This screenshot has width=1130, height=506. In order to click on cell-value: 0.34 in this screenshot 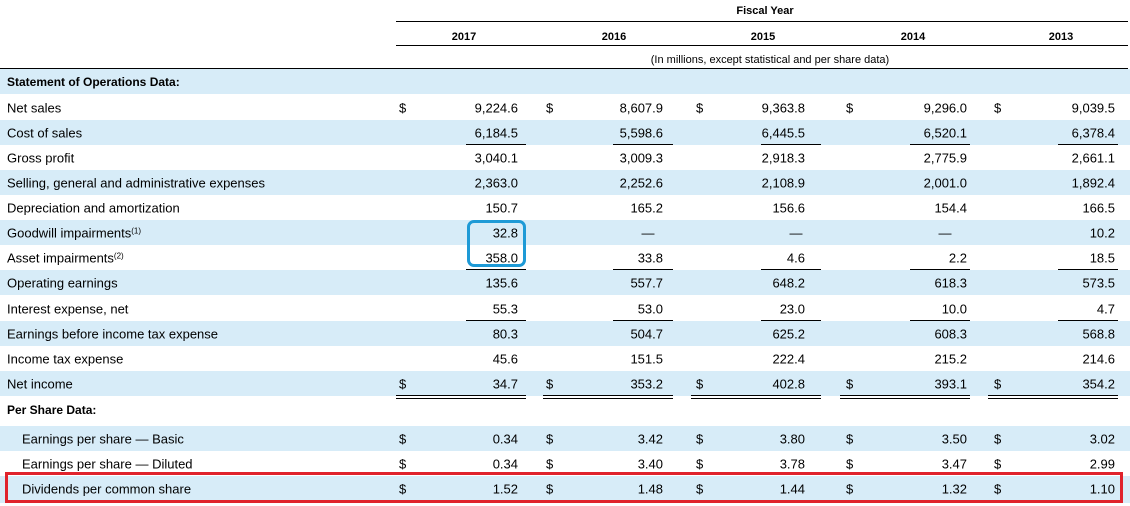, I will do `click(505, 463)`.